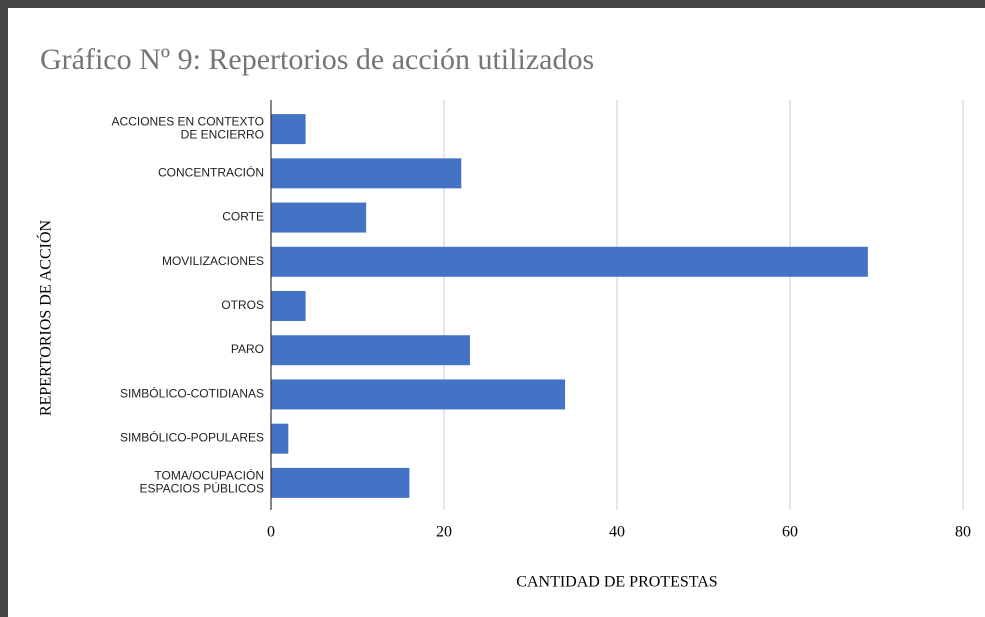 This screenshot has height=617, width=985. Describe the element at coordinates (188, 128) in the screenshot. I see `y-tick-label: ACCIONES EN CONTEXTO DE ENCIERRO` at that location.